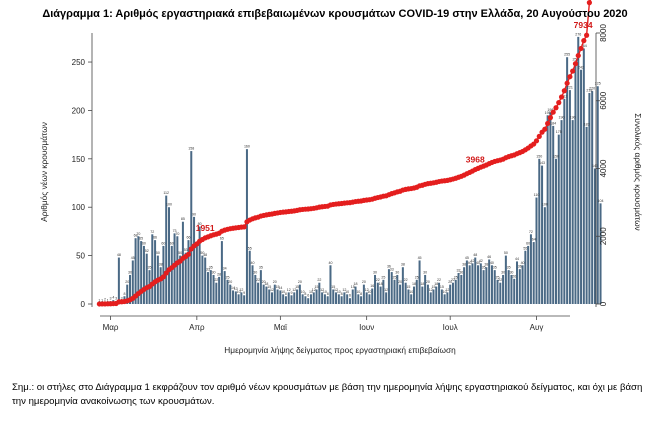 The image size is (670, 423). Describe the element at coordinates (175, 231) in the screenshot. I see `bar-data-label: 73` at that location.